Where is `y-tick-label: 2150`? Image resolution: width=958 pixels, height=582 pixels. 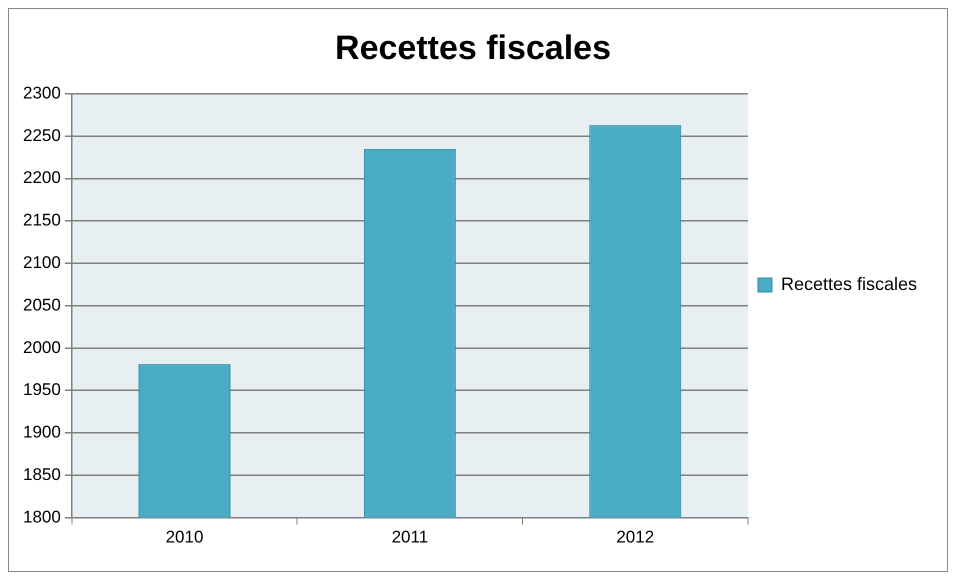 y-tick-label: 2150 is located at coordinates (41, 220).